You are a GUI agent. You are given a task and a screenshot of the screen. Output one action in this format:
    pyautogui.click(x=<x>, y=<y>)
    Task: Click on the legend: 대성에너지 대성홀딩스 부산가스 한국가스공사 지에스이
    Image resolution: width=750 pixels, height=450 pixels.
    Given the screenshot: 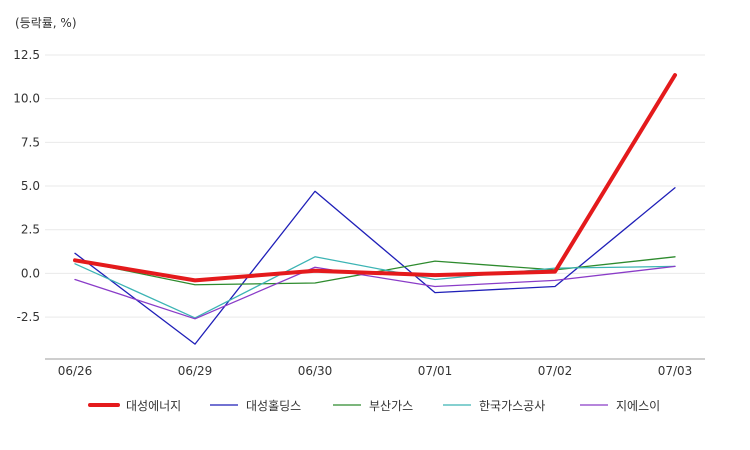 What is the action you would take?
    pyautogui.click(x=374, y=406)
    